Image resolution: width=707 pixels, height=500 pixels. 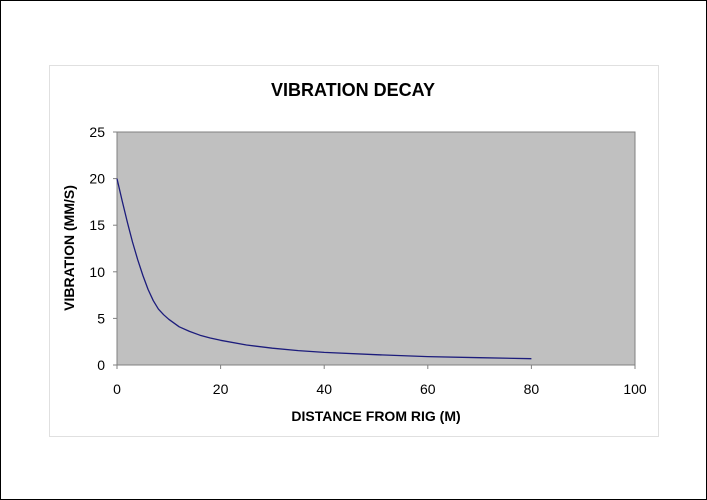 I want to click on y-tick-label: 10, so click(x=97, y=272).